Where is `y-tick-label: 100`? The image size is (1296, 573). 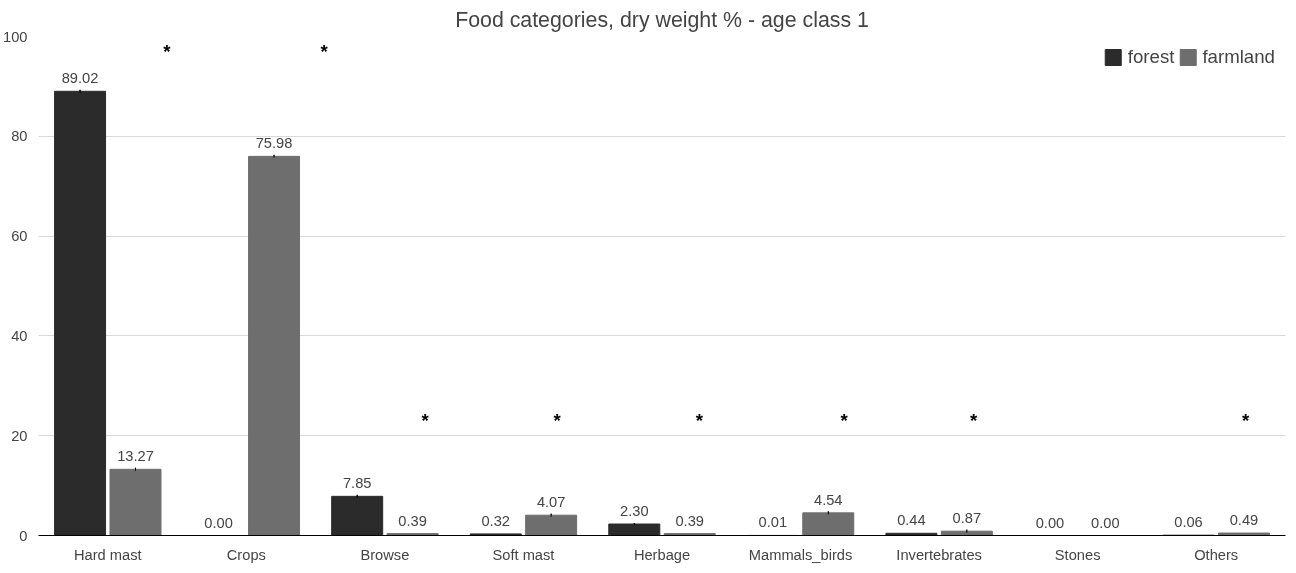 y-tick-label: 100 is located at coordinates (15, 36).